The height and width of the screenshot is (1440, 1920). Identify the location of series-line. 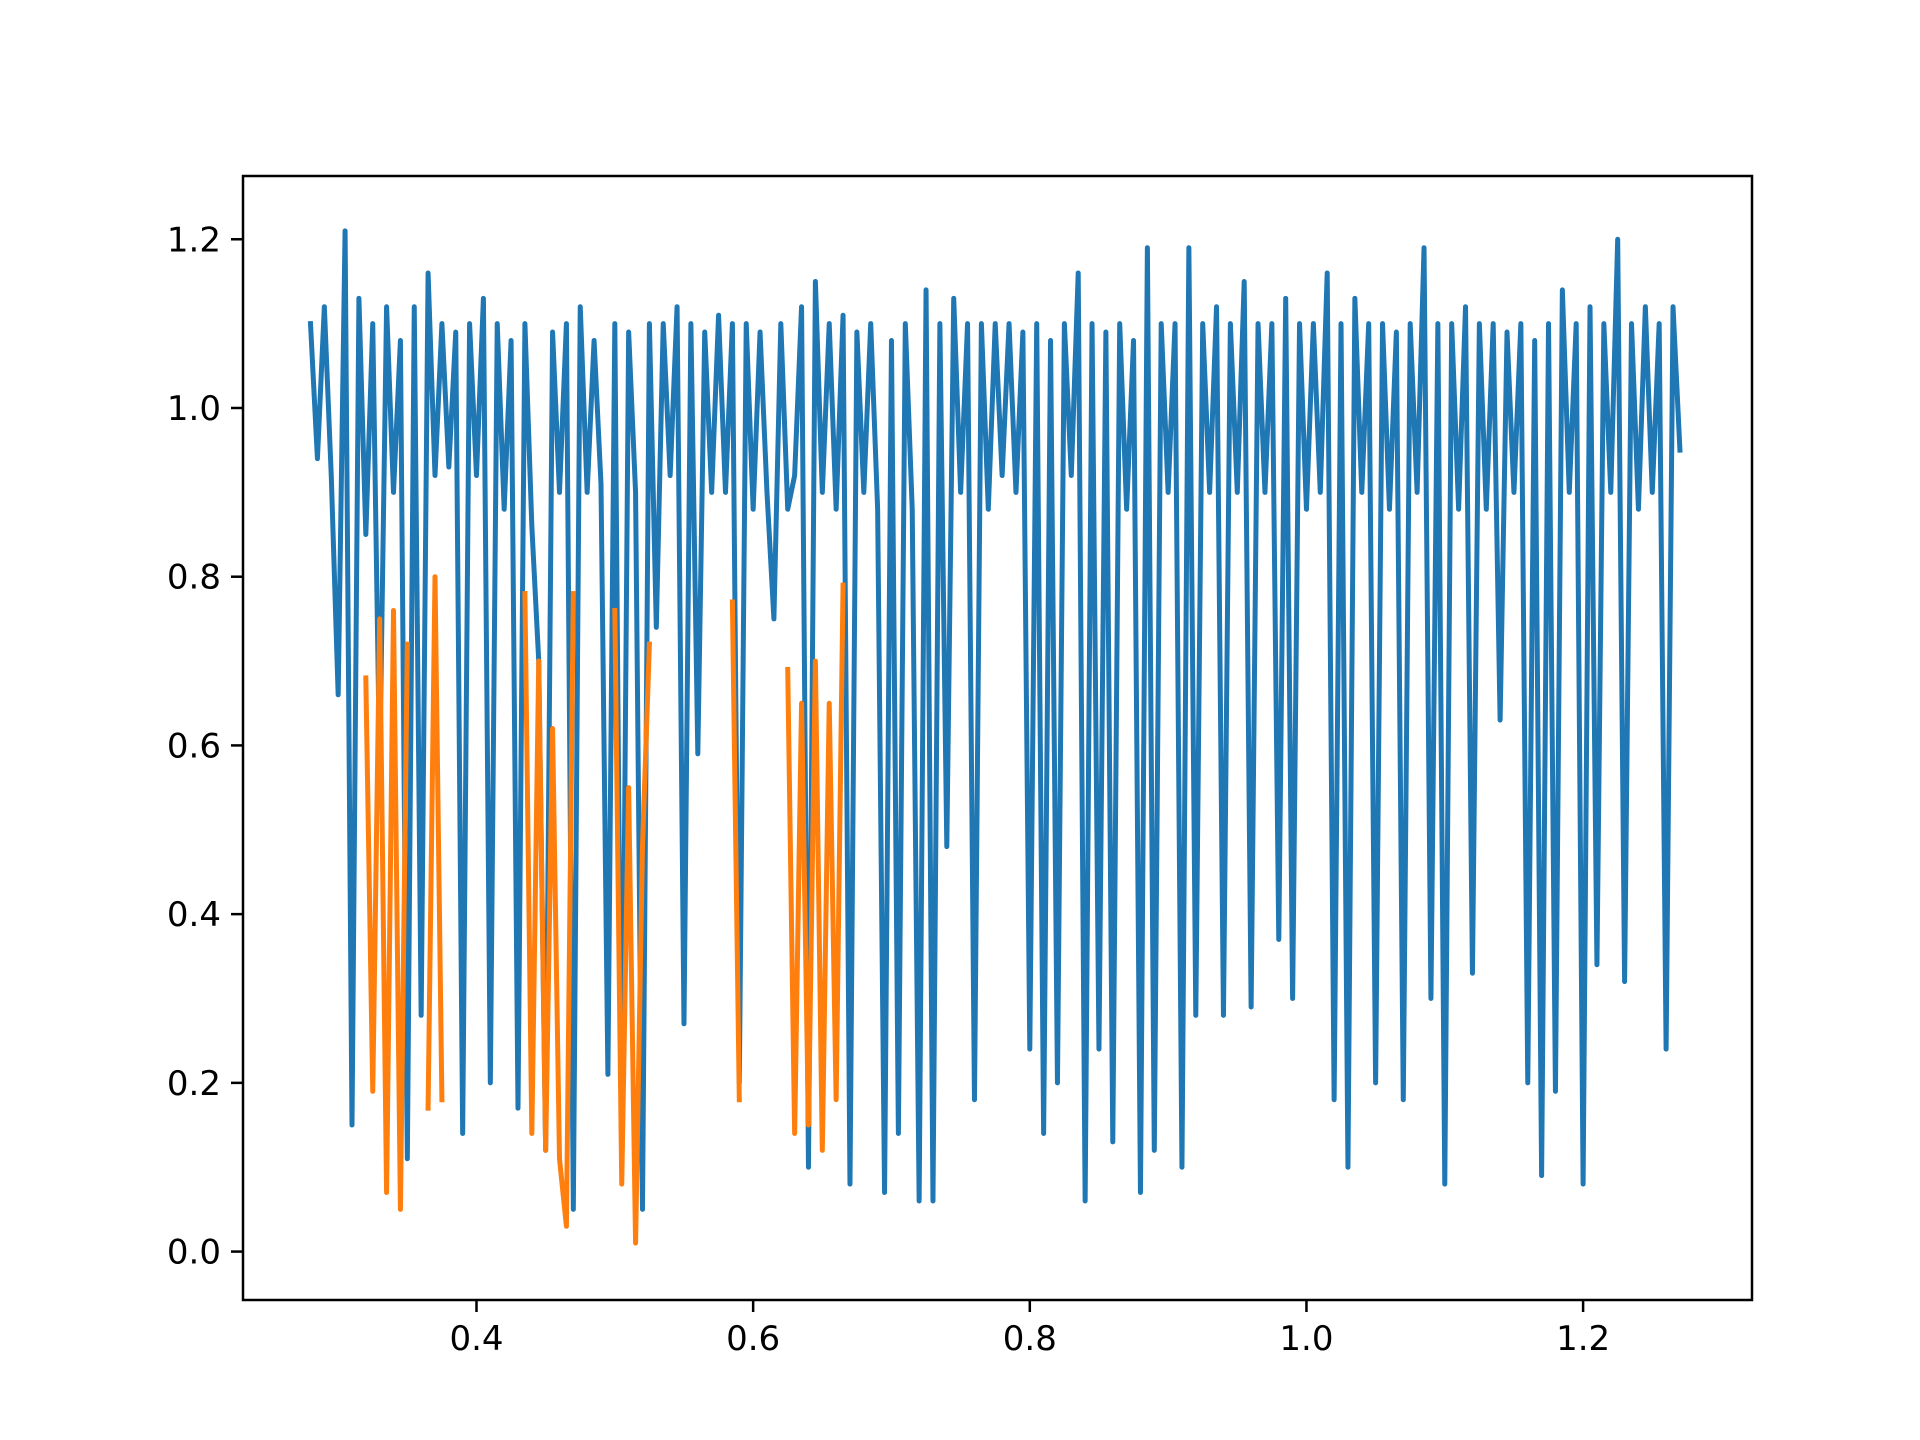
(604, 910).